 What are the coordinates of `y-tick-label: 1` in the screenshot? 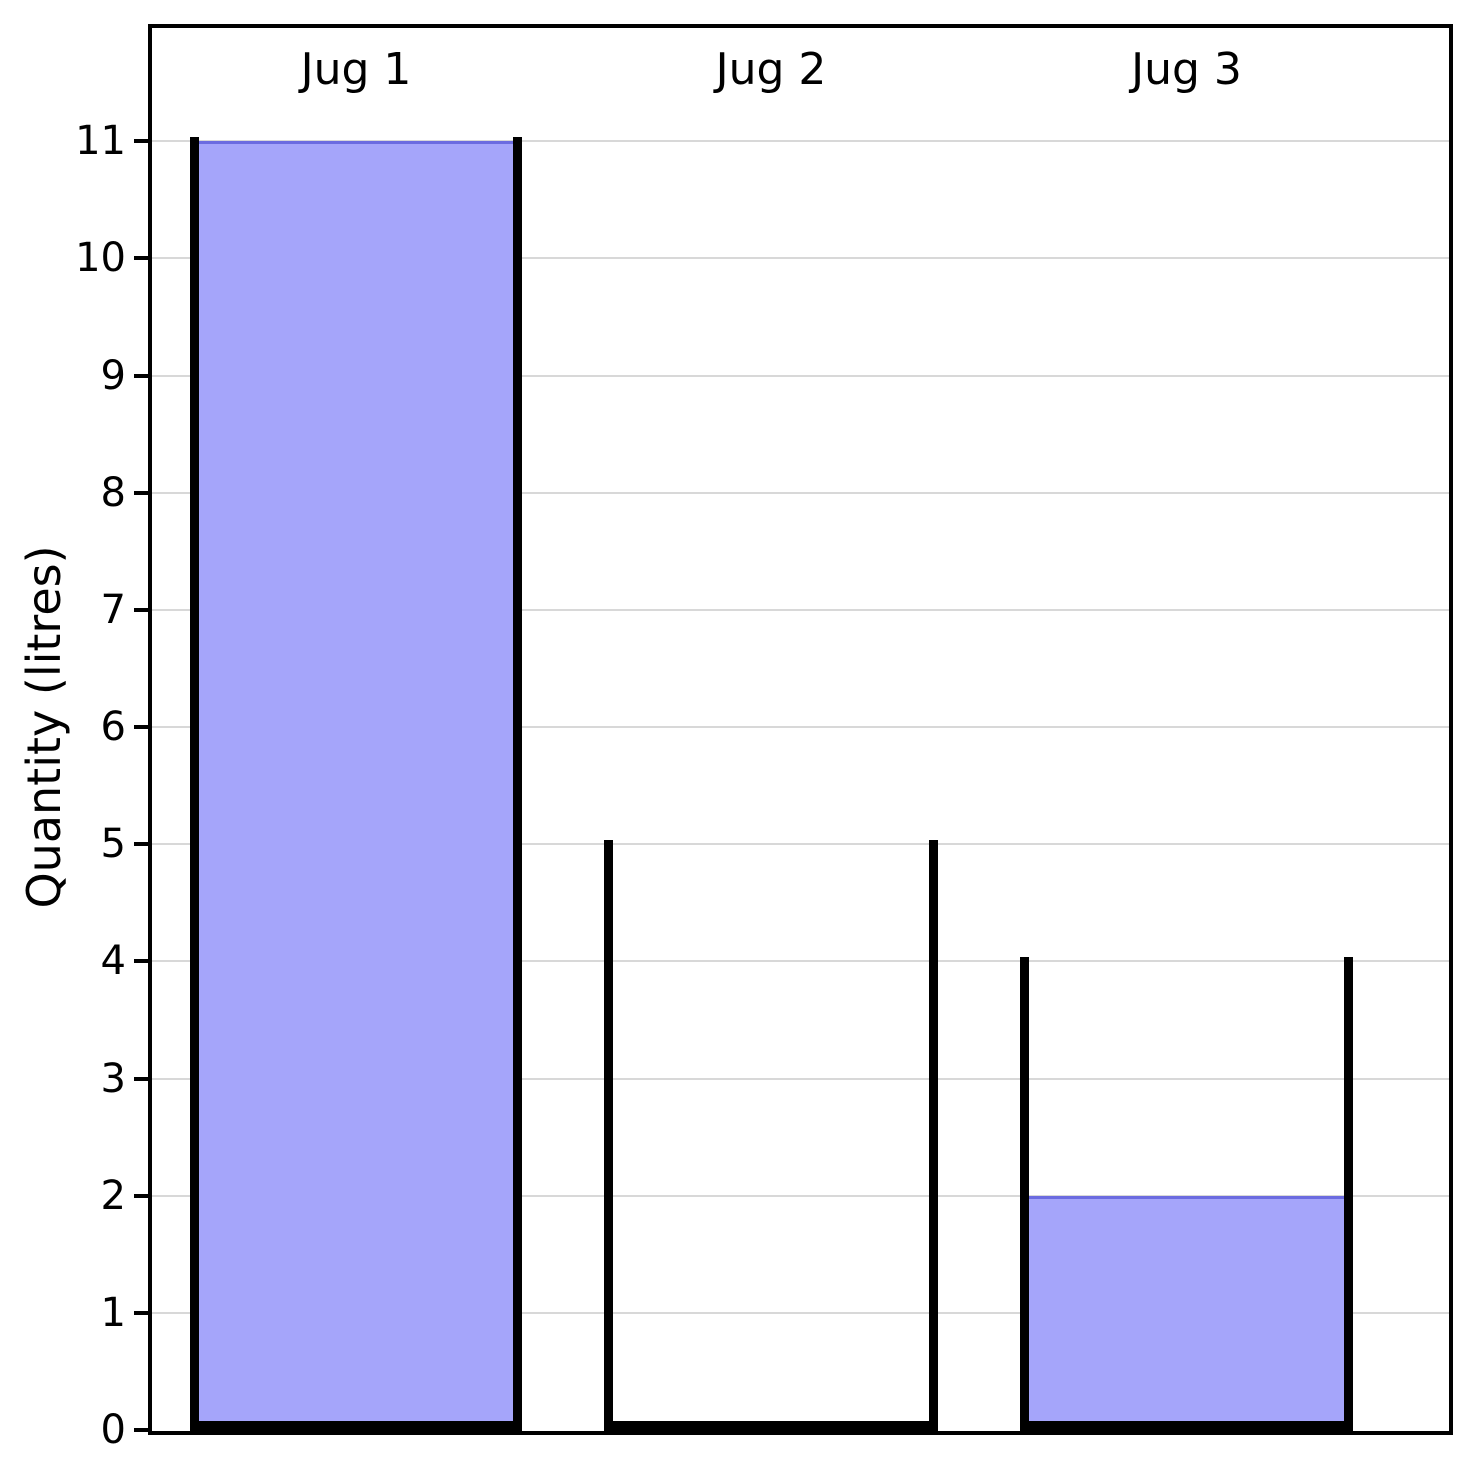 It's located at (113, 1312).